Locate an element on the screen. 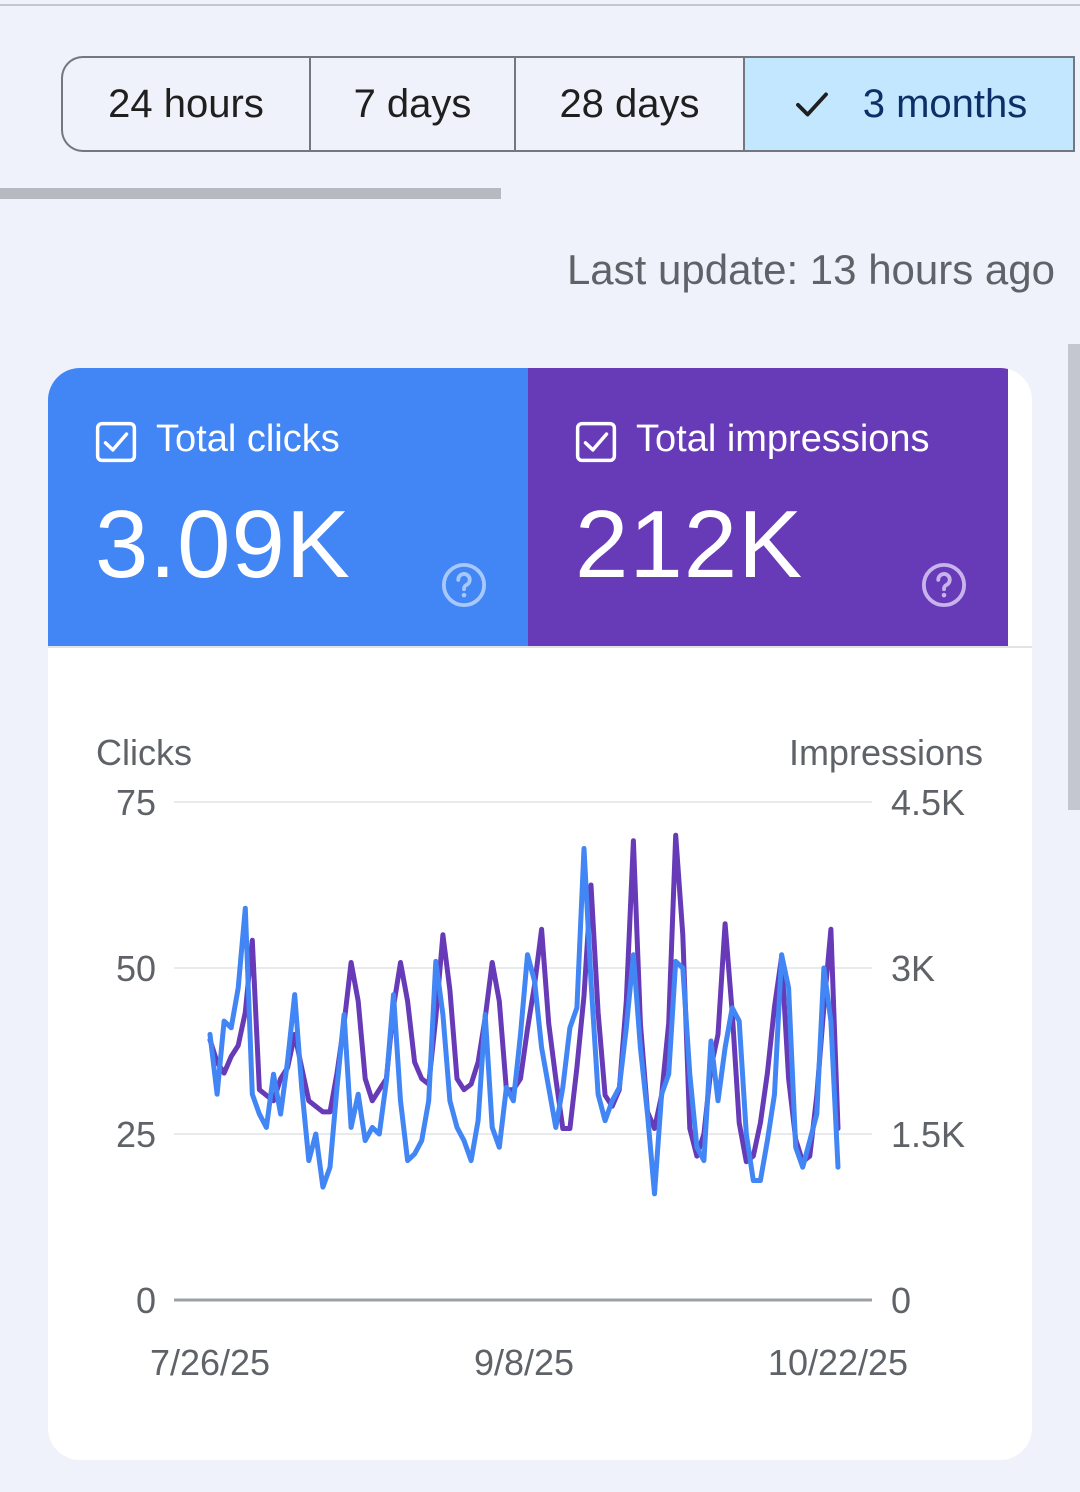 This screenshot has width=1080, height=1492. range-28-days-label: 28 days is located at coordinates (629, 103).